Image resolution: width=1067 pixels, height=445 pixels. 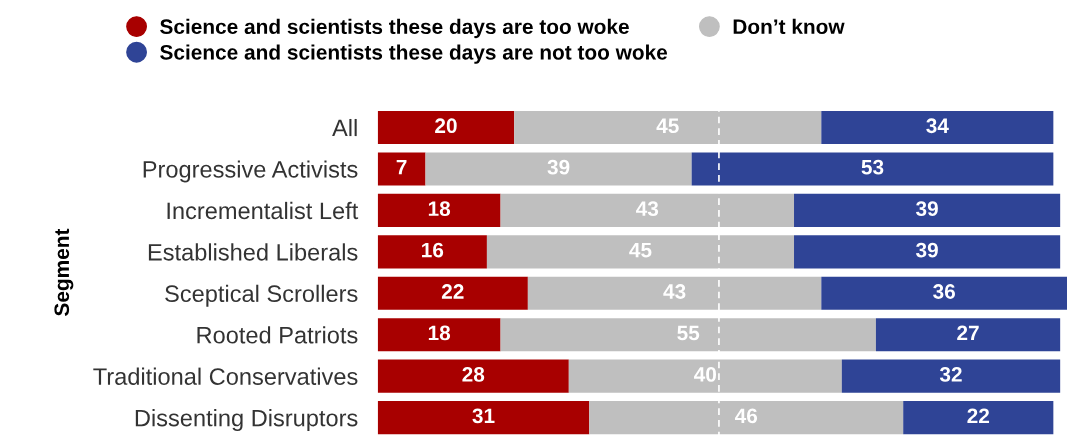 I want to click on data-label: 28, so click(x=473, y=374).